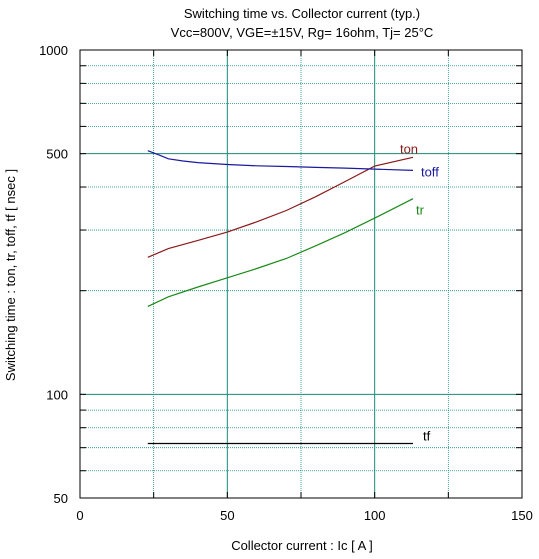 The width and height of the screenshot is (539, 559). What do you see at coordinates (227, 515) in the screenshot?
I see `x-tick-label: 50` at bounding box center [227, 515].